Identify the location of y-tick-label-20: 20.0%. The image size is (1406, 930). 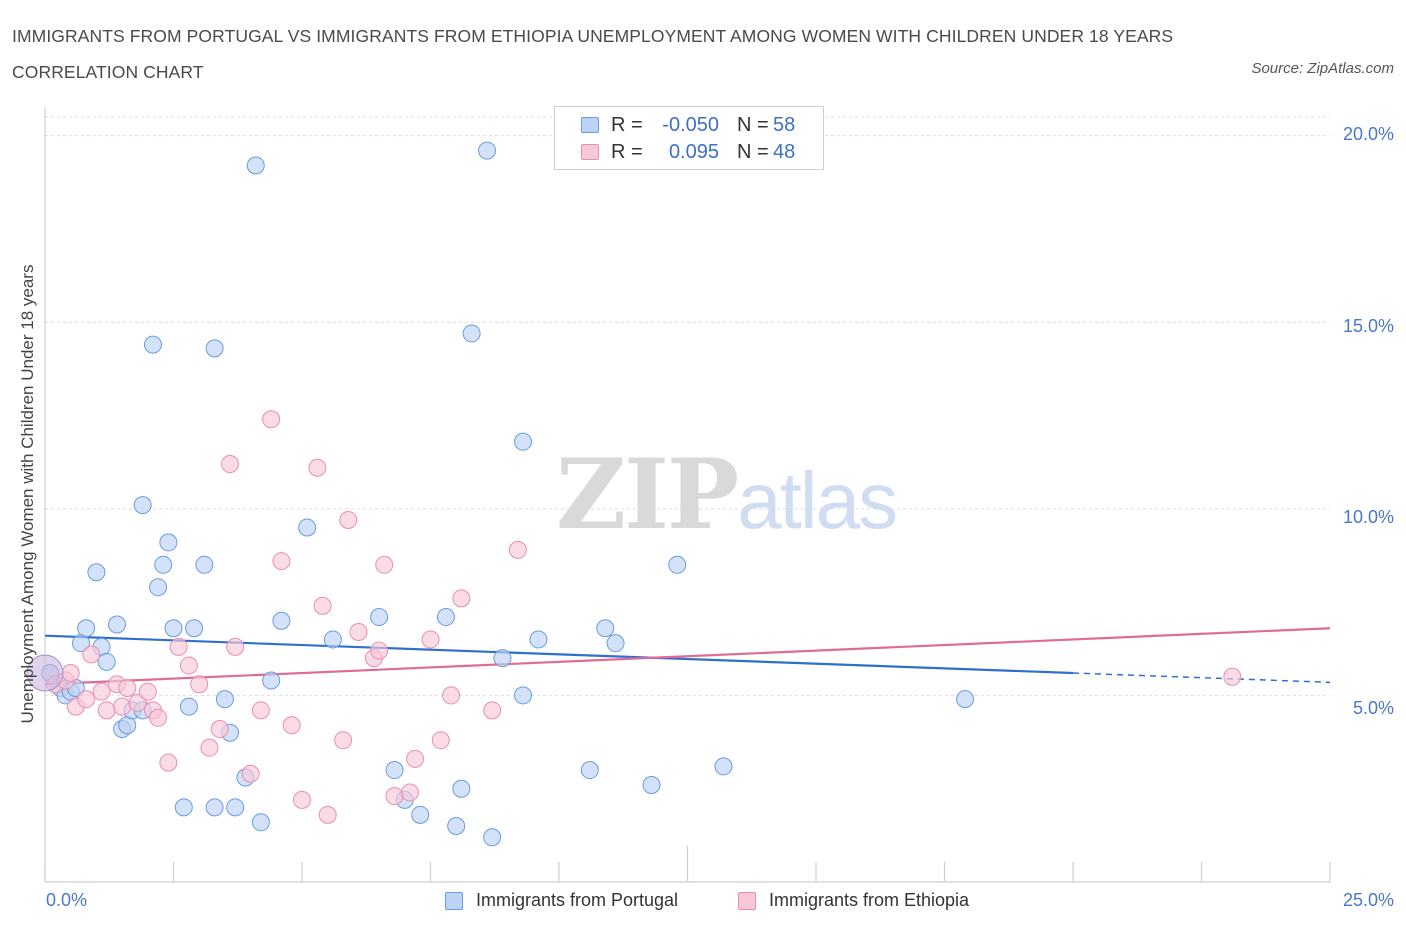
(1368, 134).